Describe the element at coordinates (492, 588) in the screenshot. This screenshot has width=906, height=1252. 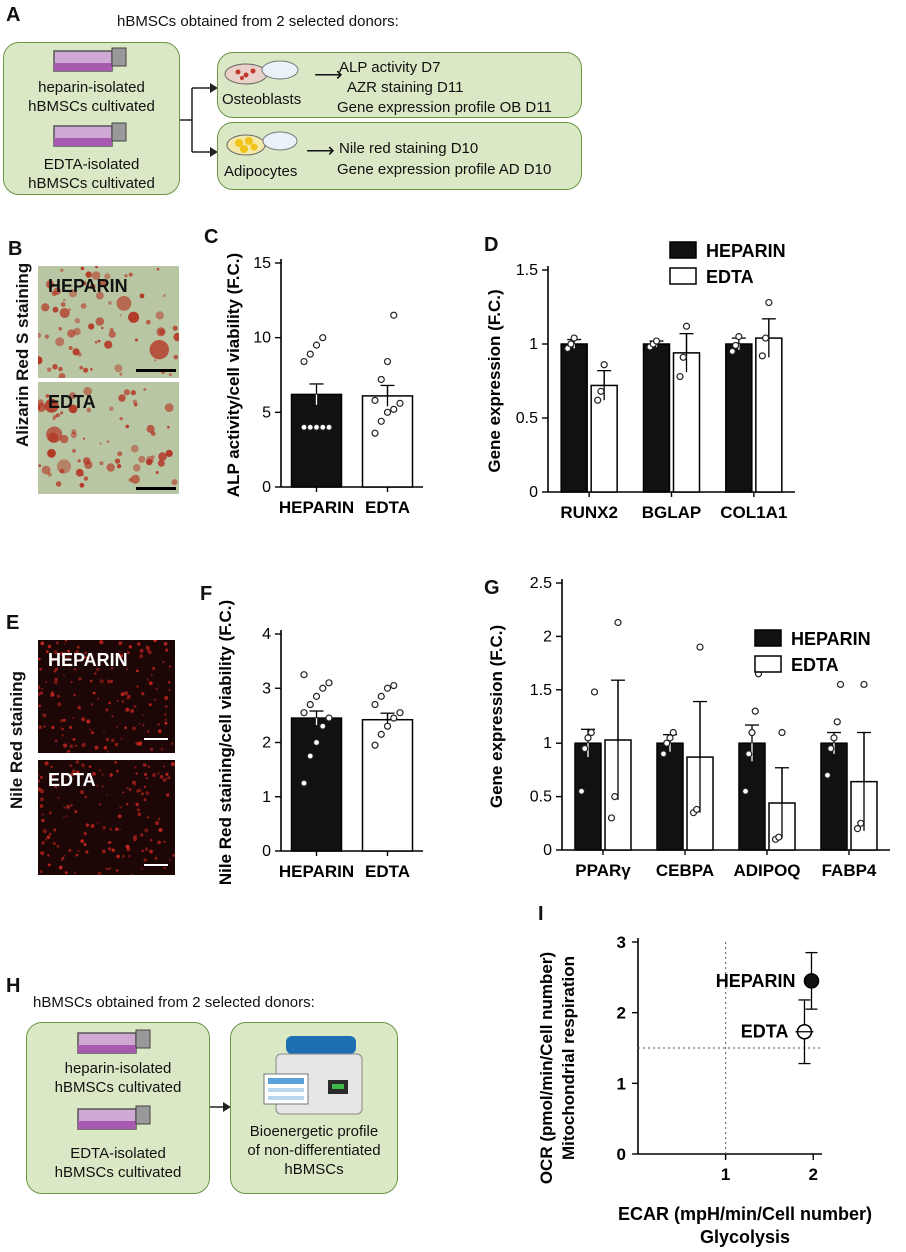
I see `panel-label-g: G` at that location.